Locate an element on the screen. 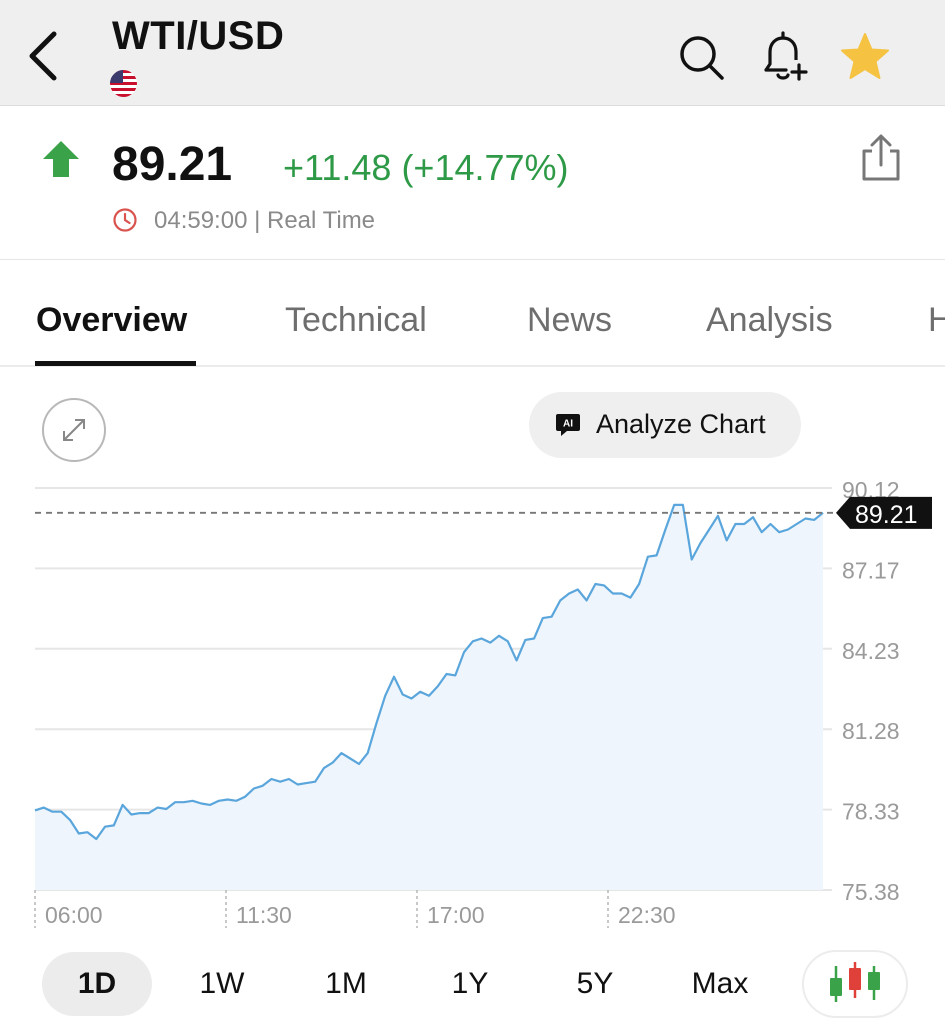 The height and width of the screenshot is (1024, 945). y-tick-label: 78.33 is located at coordinates (871, 812).